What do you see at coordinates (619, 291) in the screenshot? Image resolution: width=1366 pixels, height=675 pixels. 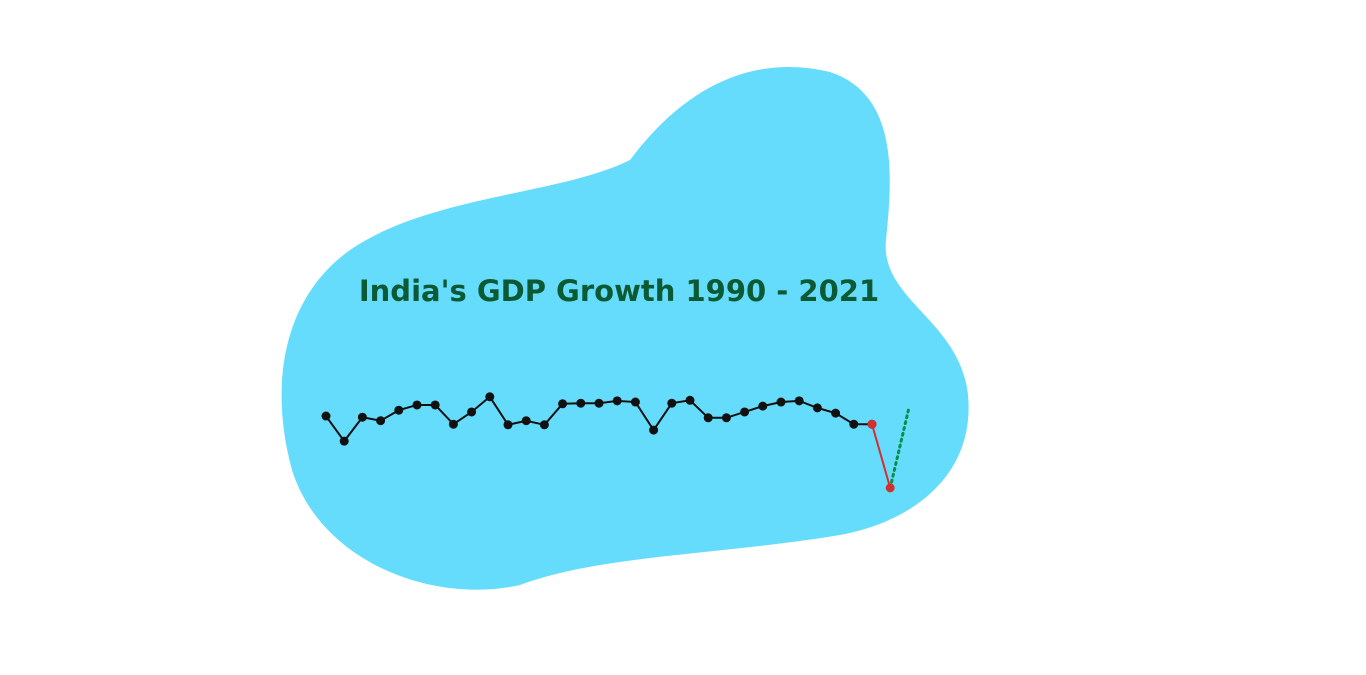 I see `chart-title: India's GDP Growth 1990 - 2021` at bounding box center [619, 291].